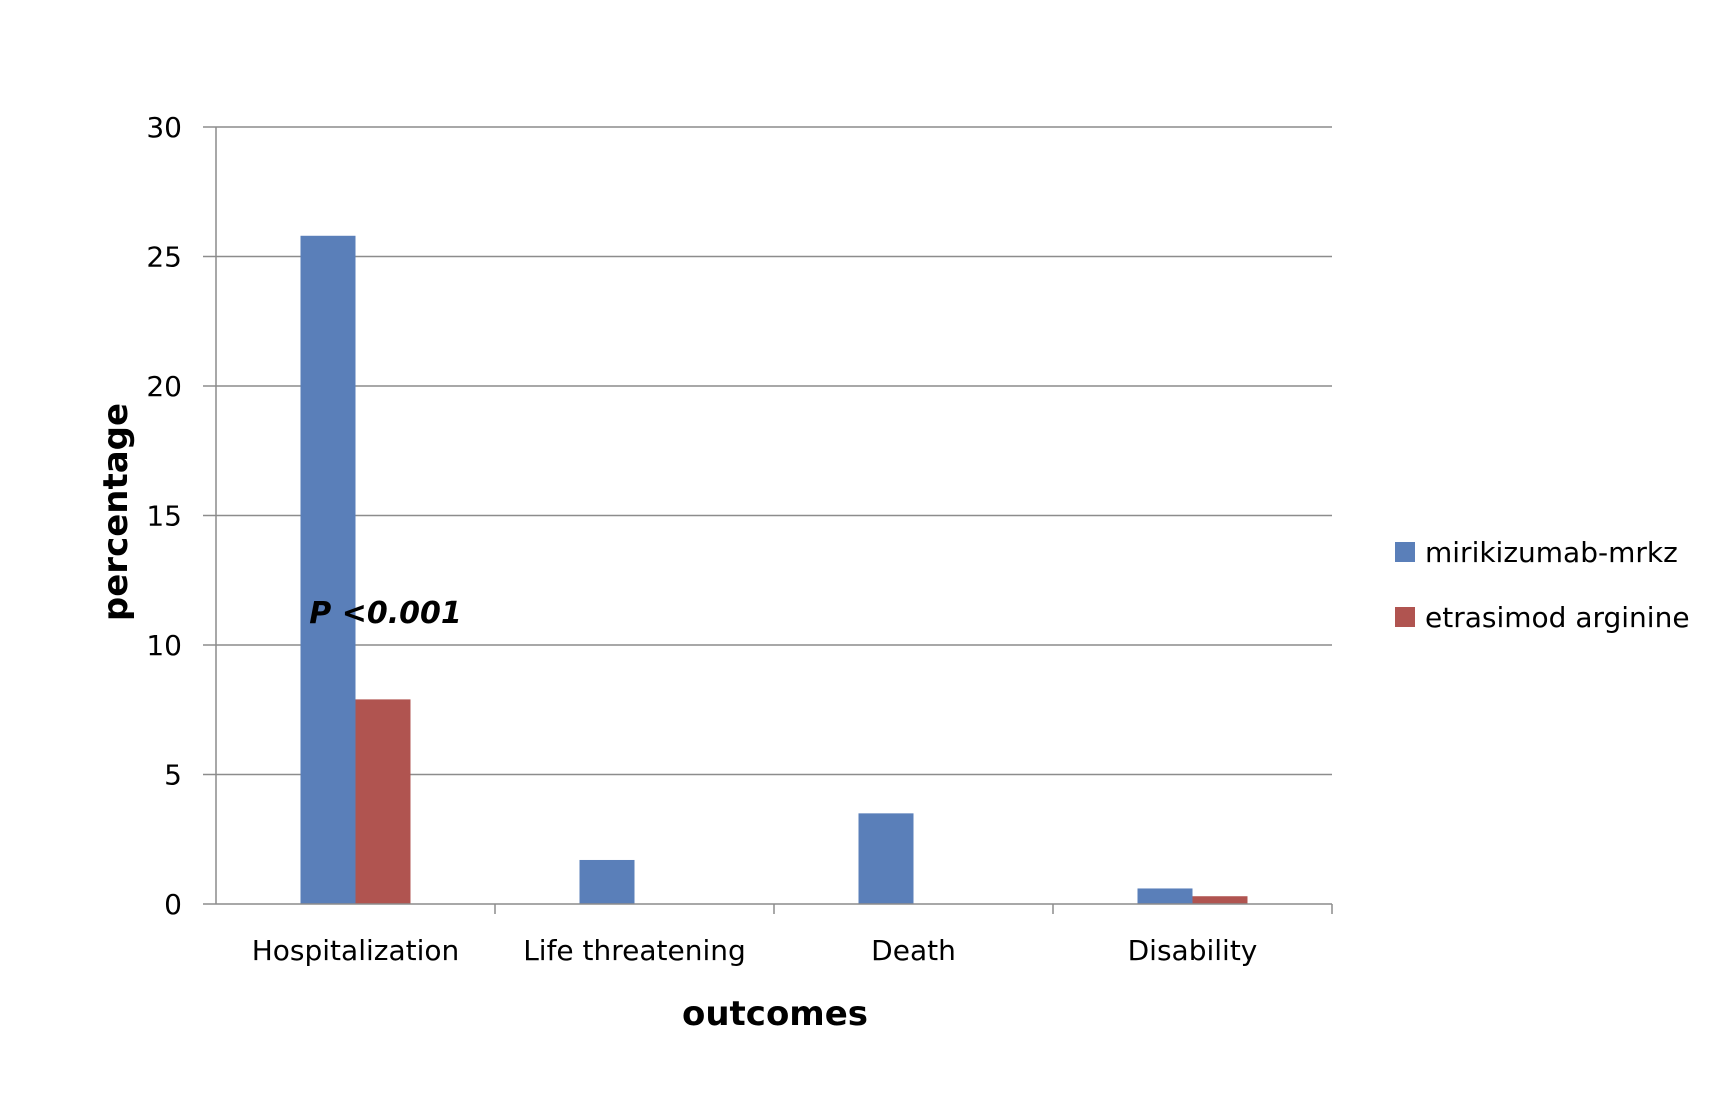 The image size is (1720, 1110). I want to click on x-tick-label: Disability, so click(1193, 950).